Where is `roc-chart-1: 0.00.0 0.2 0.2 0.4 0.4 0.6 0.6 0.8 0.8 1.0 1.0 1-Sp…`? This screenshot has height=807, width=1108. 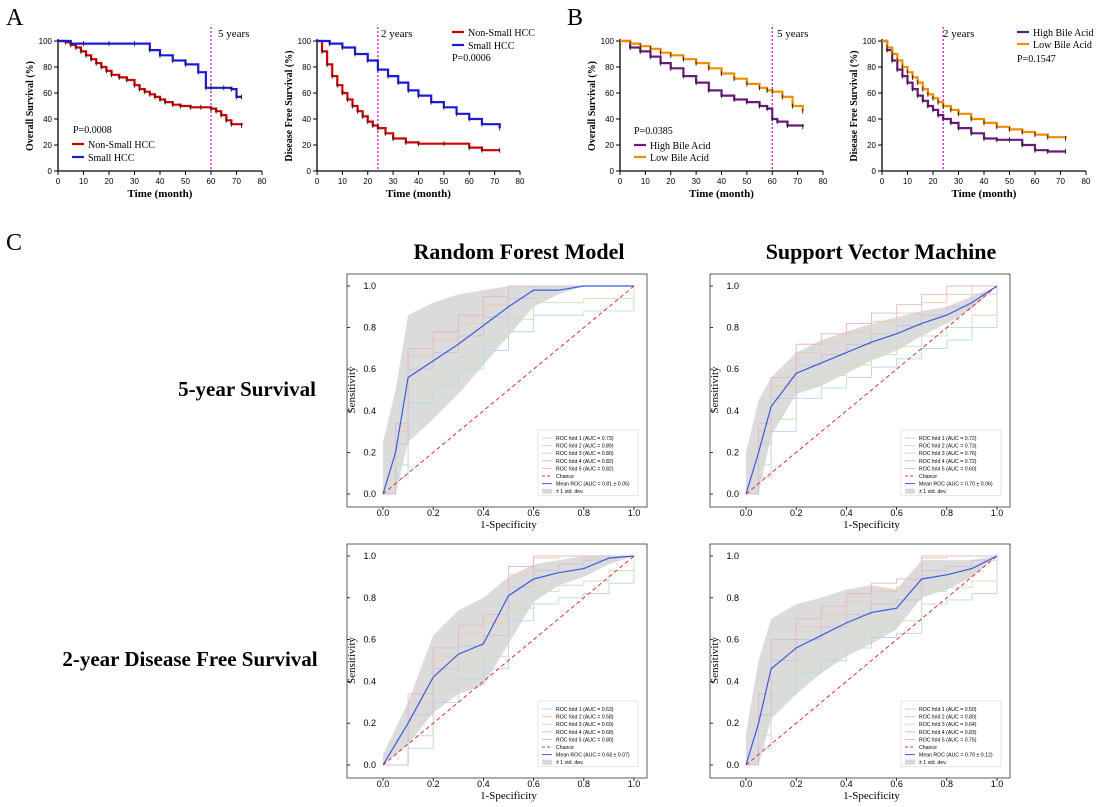
roc-chart-1: 0.00.0 0.2 0.2 0.4 0.4 0.6 0.6 0.8 0.8 1.0 1.0 1-Sp… is located at coordinates (497, 402).